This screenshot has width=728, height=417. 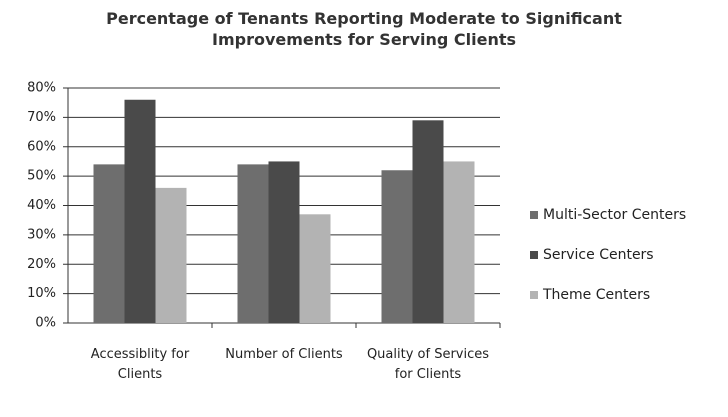 I want to click on y-tick-label: 10%, so click(x=41, y=293).